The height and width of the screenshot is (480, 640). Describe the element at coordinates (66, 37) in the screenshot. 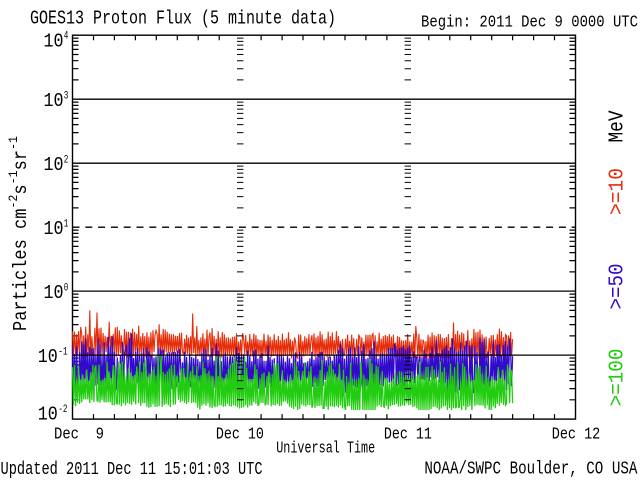

I see `svg-text: 4` at that location.